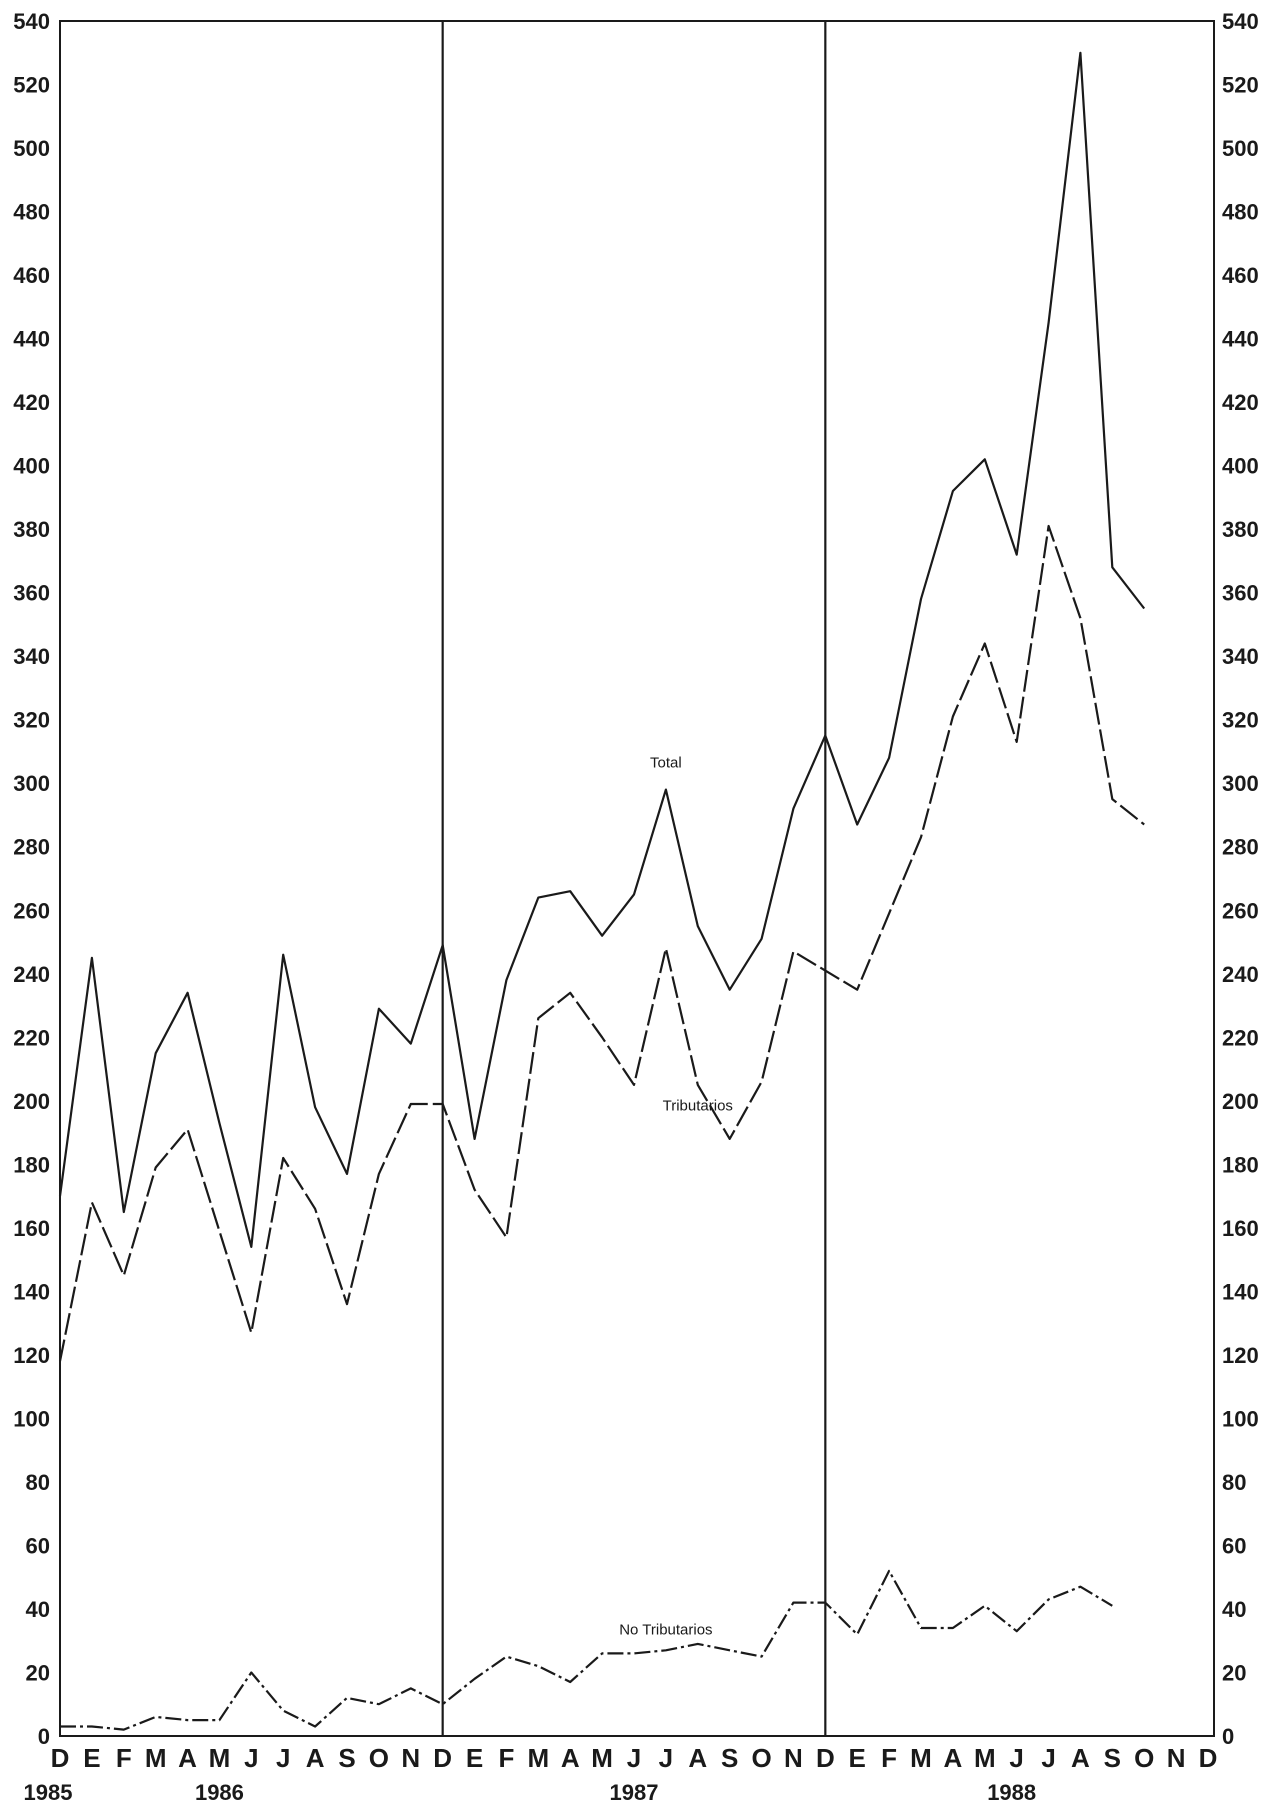 The width and height of the screenshot is (1282, 1807). I want to click on y-tick-label-left: 260, so click(31, 910).